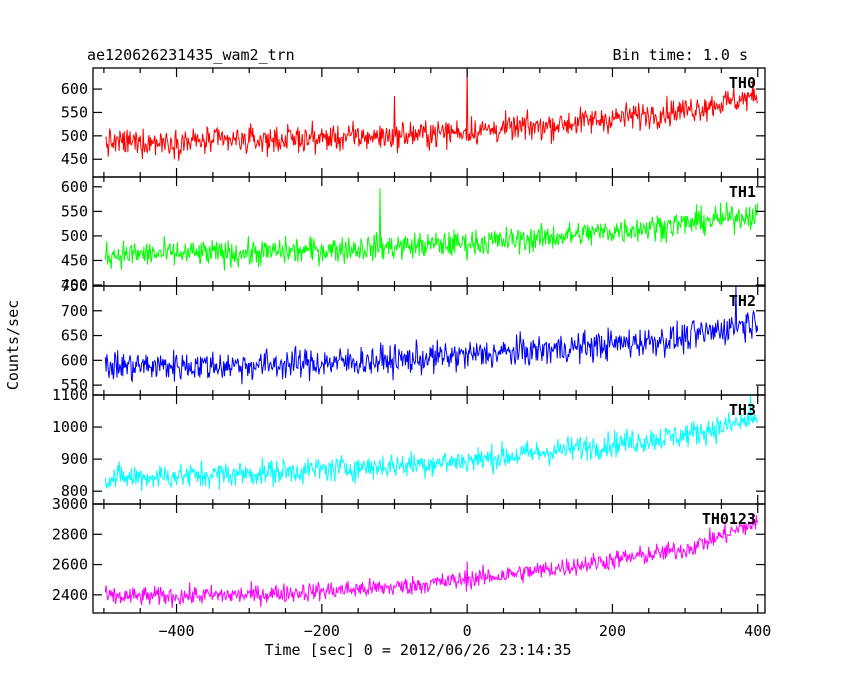 This screenshot has height=680, width=850. What do you see at coordinates (74, 459) in the screenshot?
I see `y-tick-label: 900` at bounding box center [74, 459].